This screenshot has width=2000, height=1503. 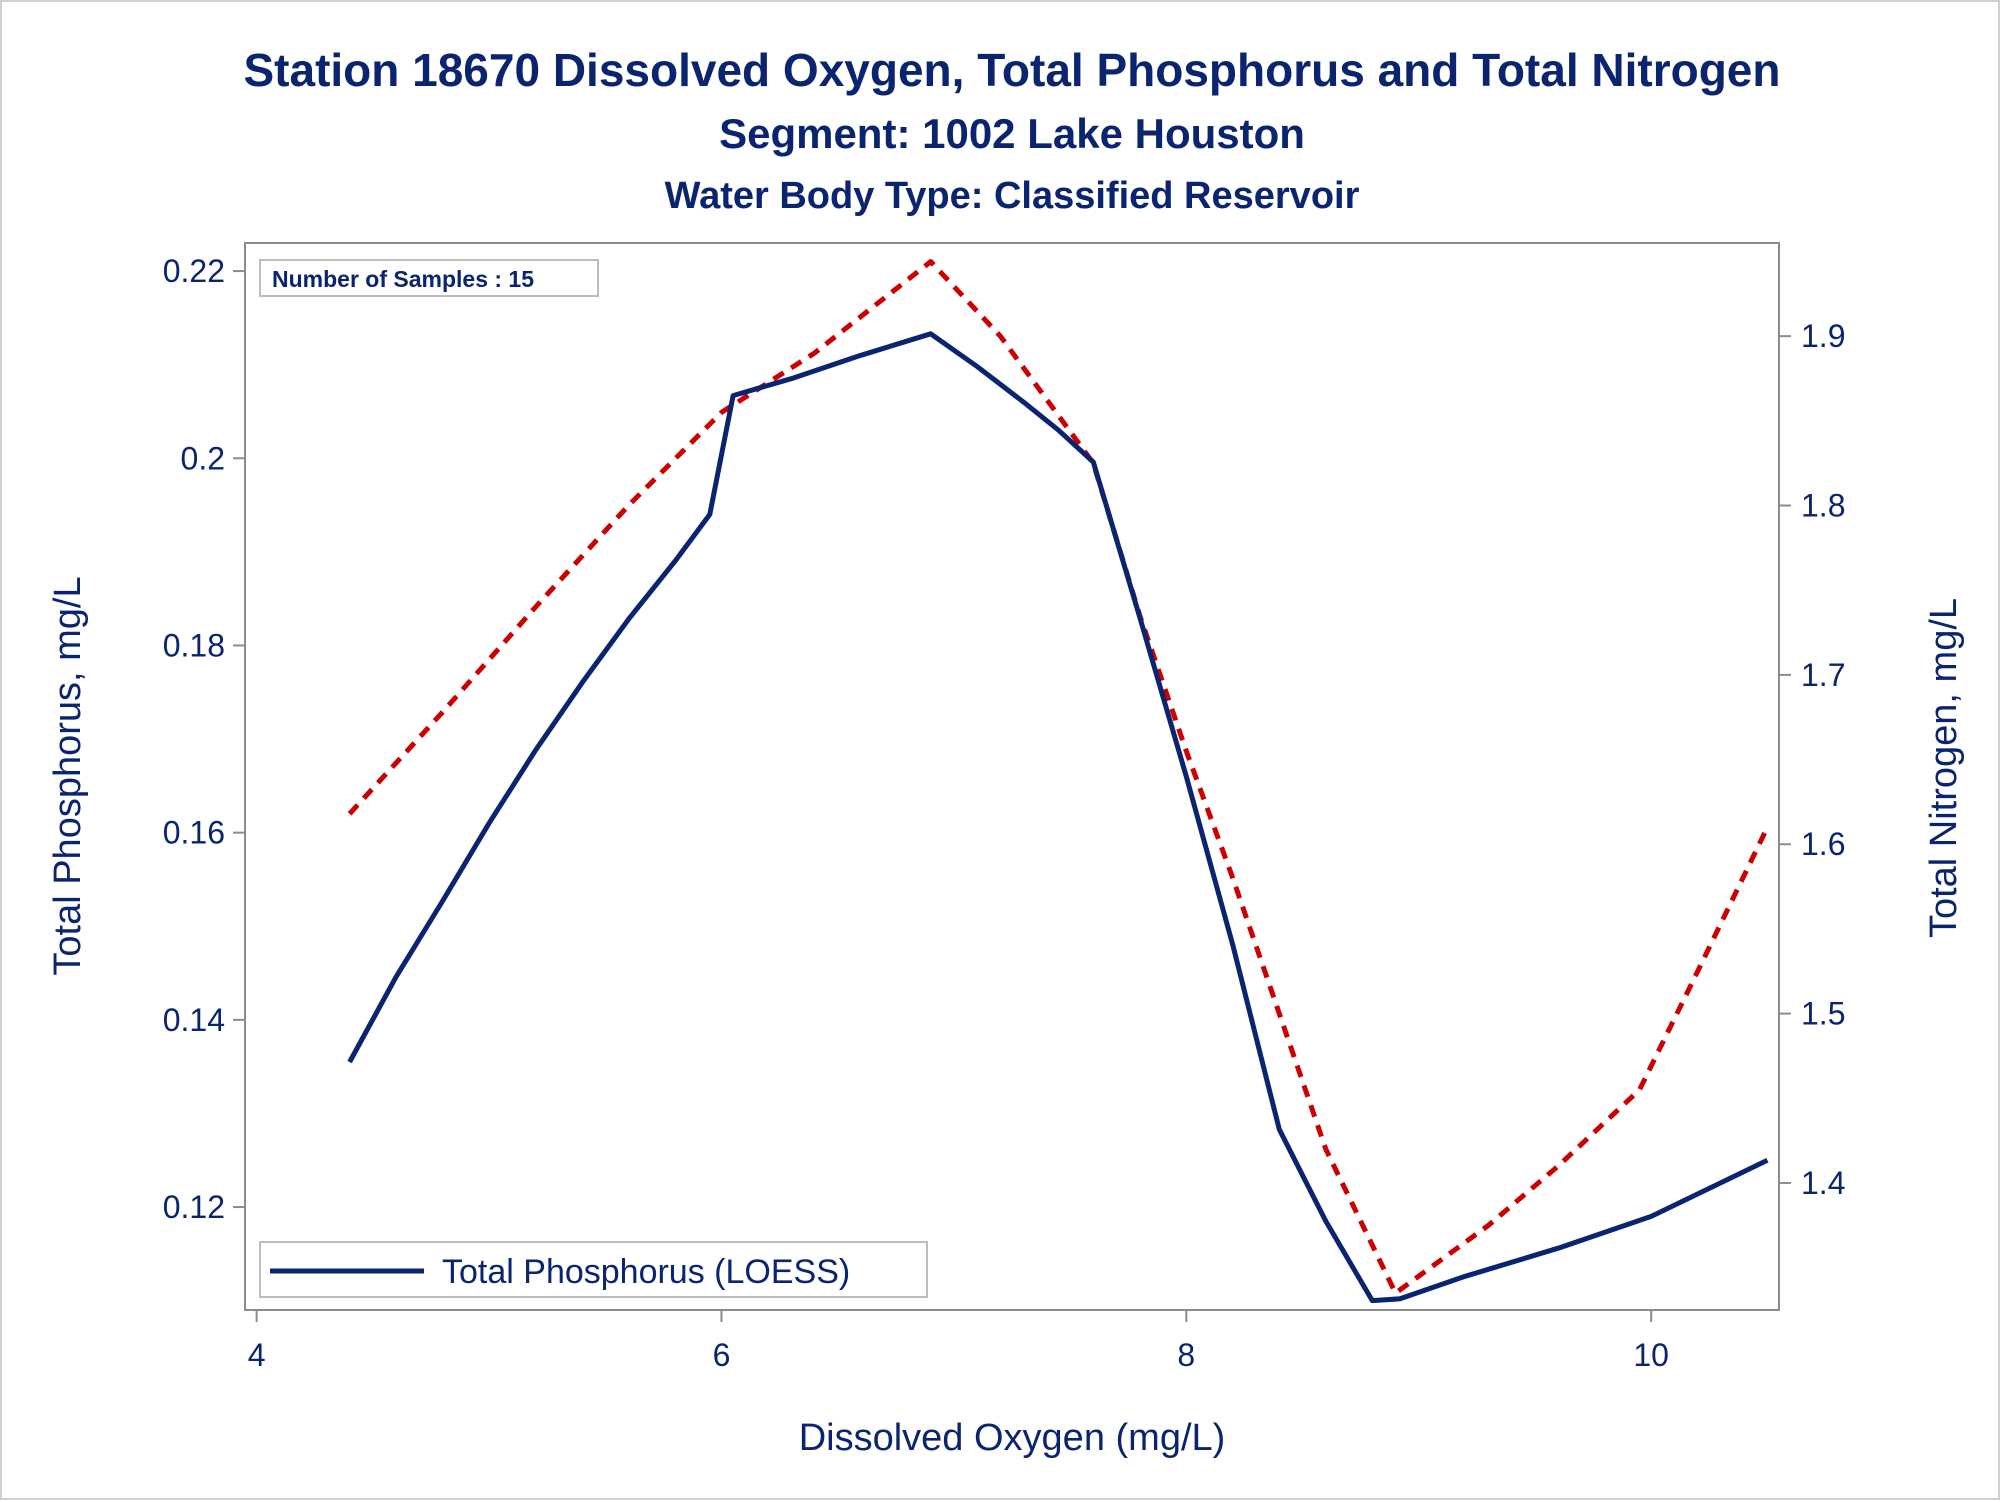 What do you see at coordinates (194, 645) in the screenshot?
I see `y-tick-label: 0.18` at bounding box center [194, 645].